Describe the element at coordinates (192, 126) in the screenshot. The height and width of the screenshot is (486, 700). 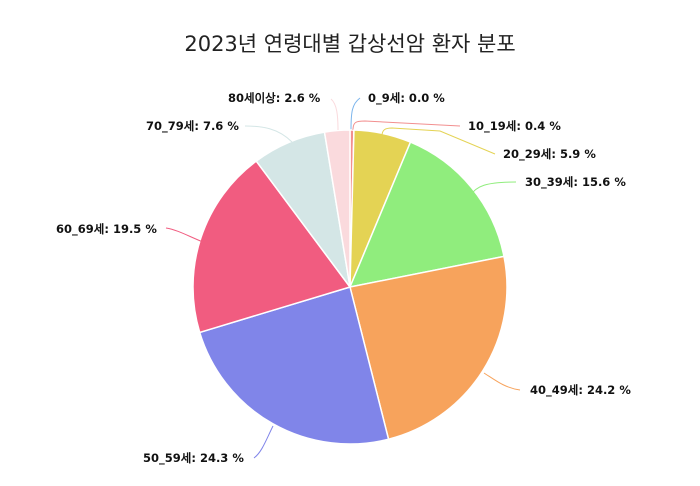
I see `slice-label: 70_79세: 7.6 %` at that location.